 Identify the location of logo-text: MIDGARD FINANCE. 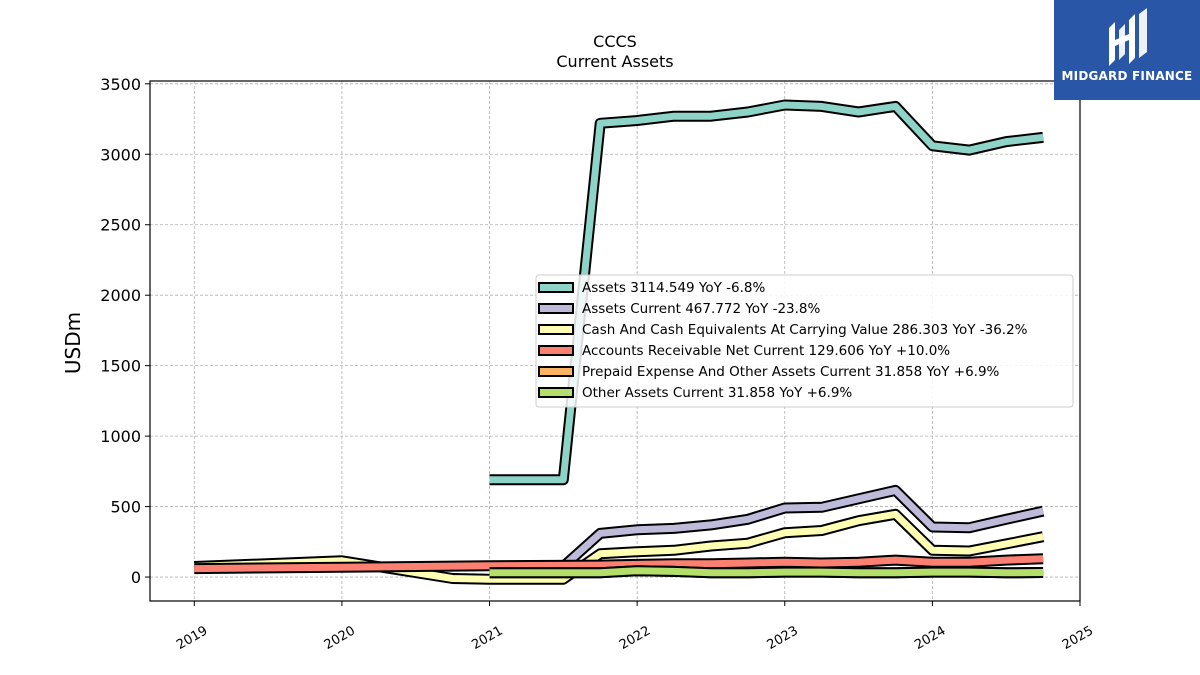
(1127, 76).